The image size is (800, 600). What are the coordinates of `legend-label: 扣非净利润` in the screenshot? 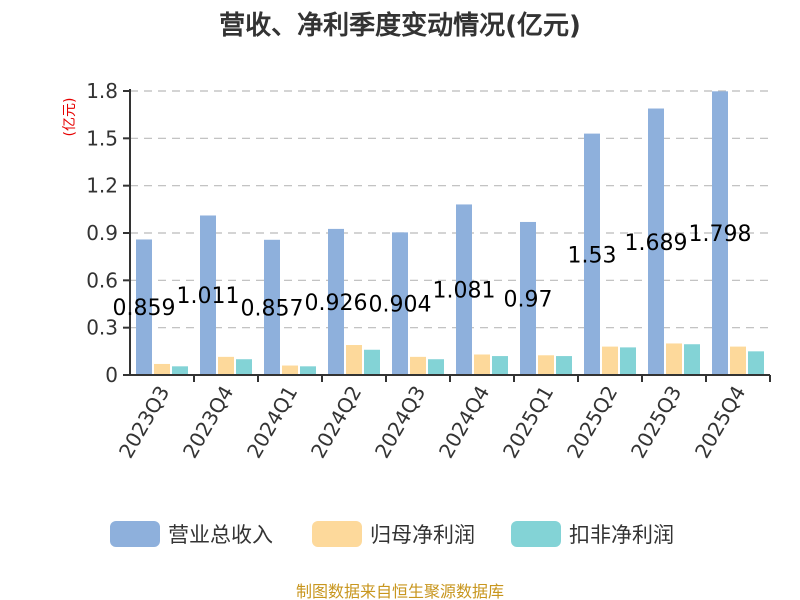 It's located at (621, 535).